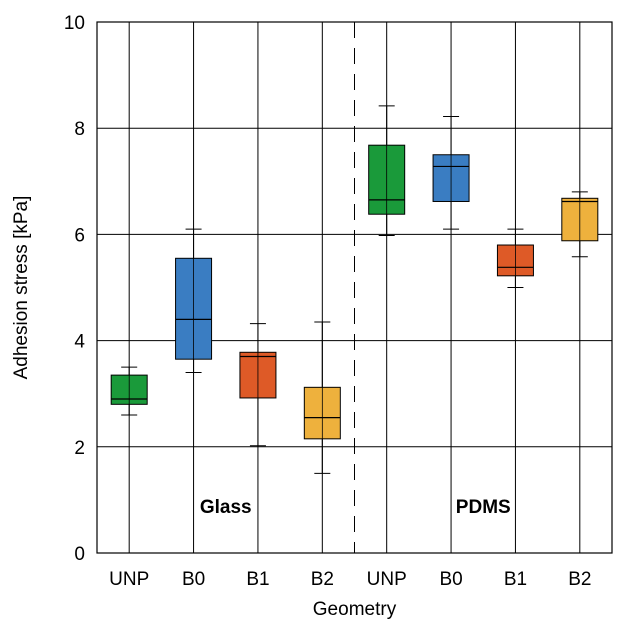 The width and height of the screenshot is (625, 625). What do you see at coordinates (79, 129) in the screenshot?
I see `y-tick-label: 8` at bounding box center [79, 129].